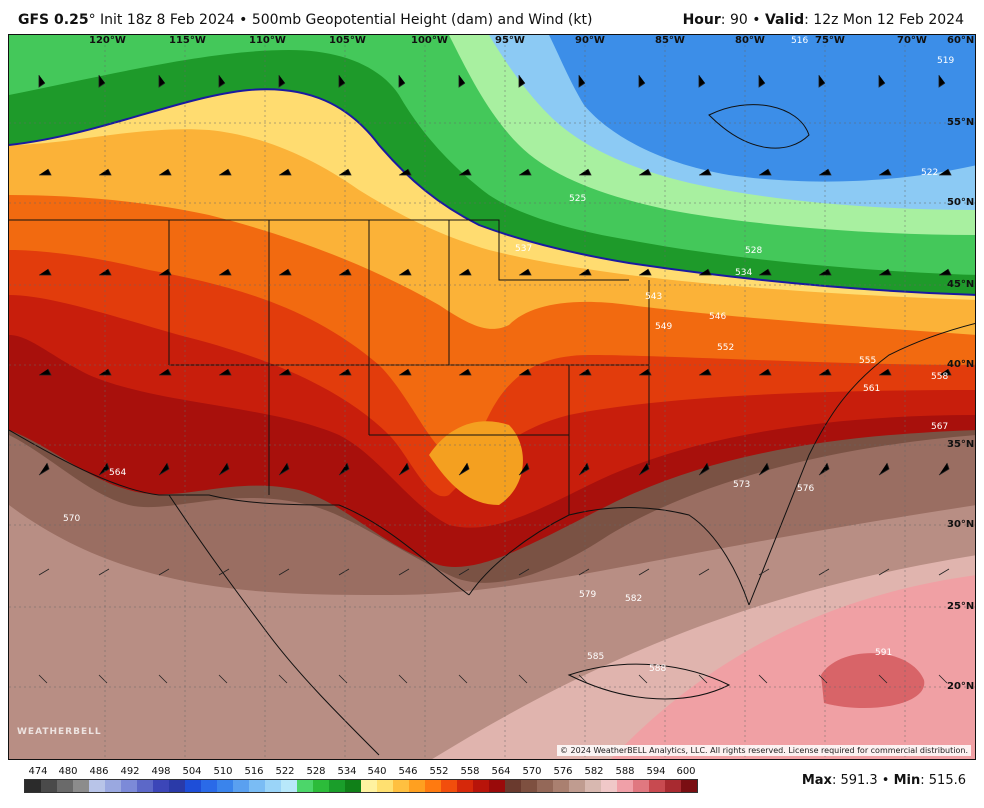 The image size is (984, 808). Describe the element at coordinates (738, 20) in the screenshot. I see `hour-value: 90` at that location.